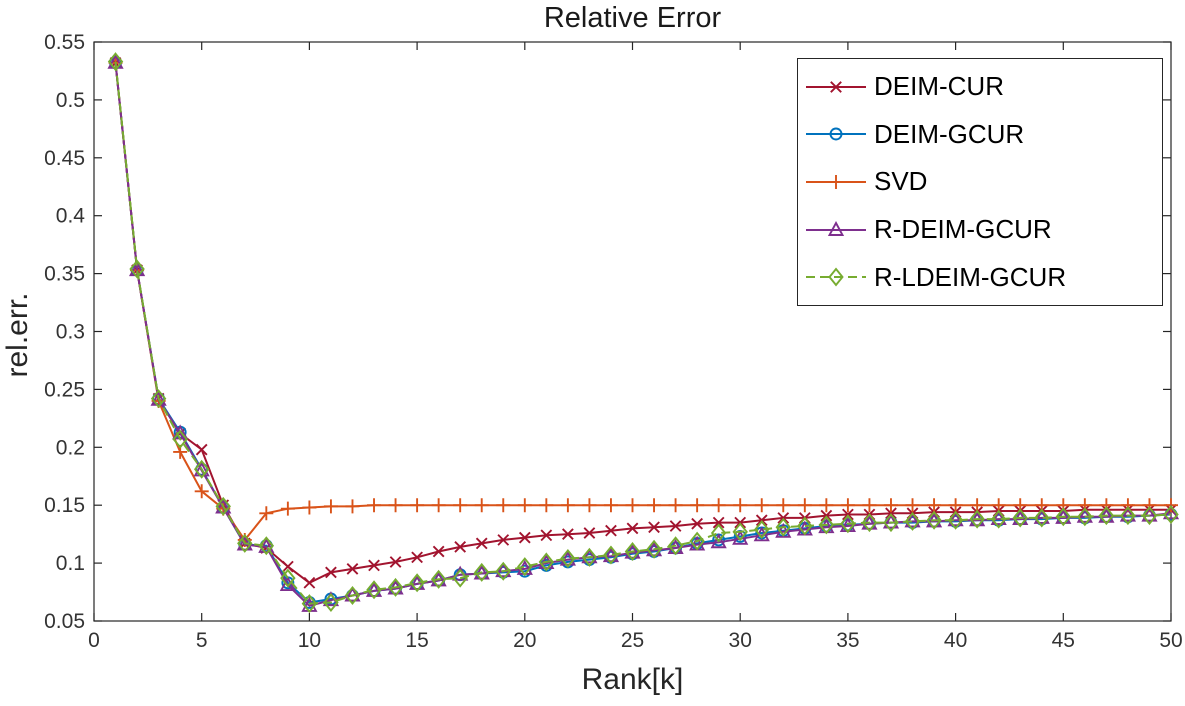 The image size is (1185, 706). I want to click on legend-label: R-LDEIM-GCUR, so click(970, 276).